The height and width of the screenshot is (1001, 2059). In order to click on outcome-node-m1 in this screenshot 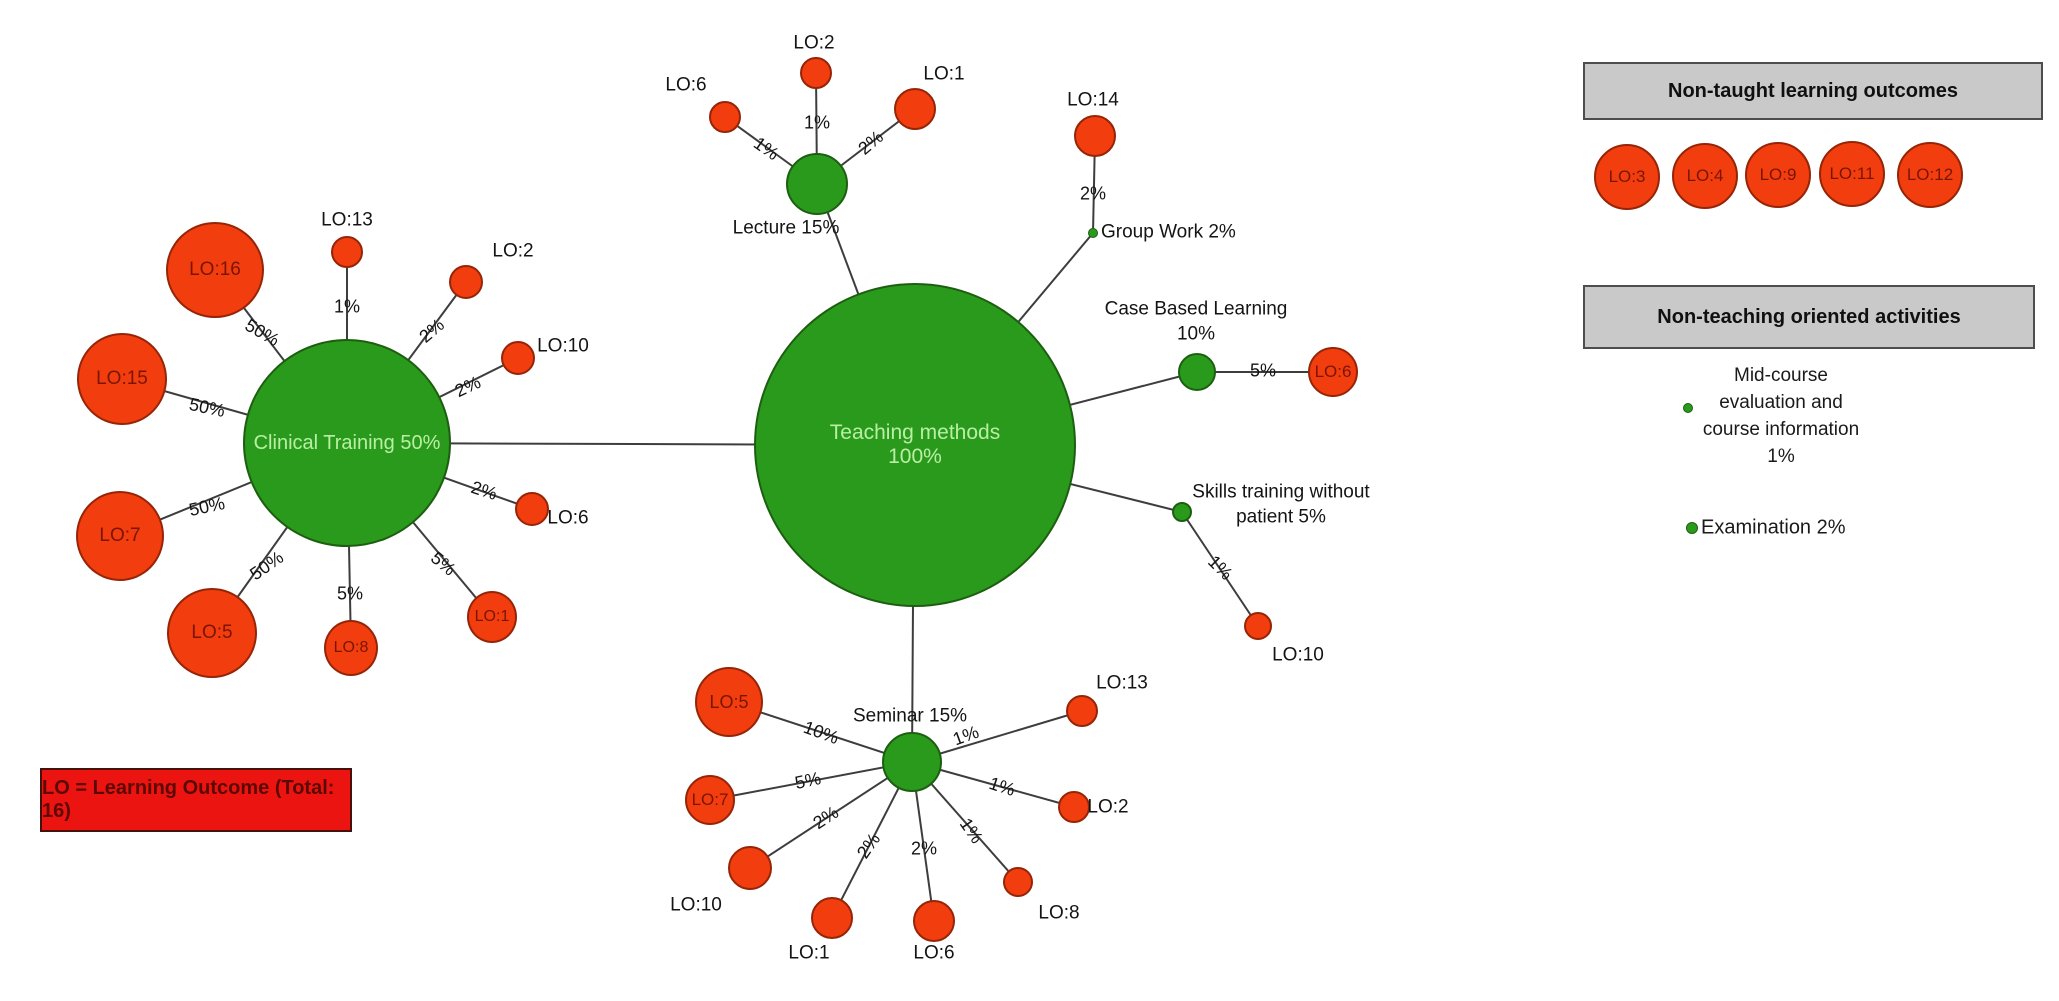, I will do `click(832, 918)`.